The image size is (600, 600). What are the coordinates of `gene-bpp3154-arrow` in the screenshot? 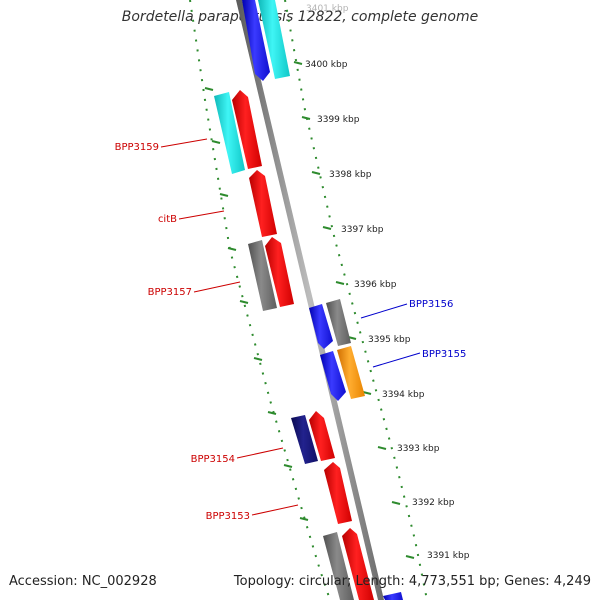 It's located at (322, 436).